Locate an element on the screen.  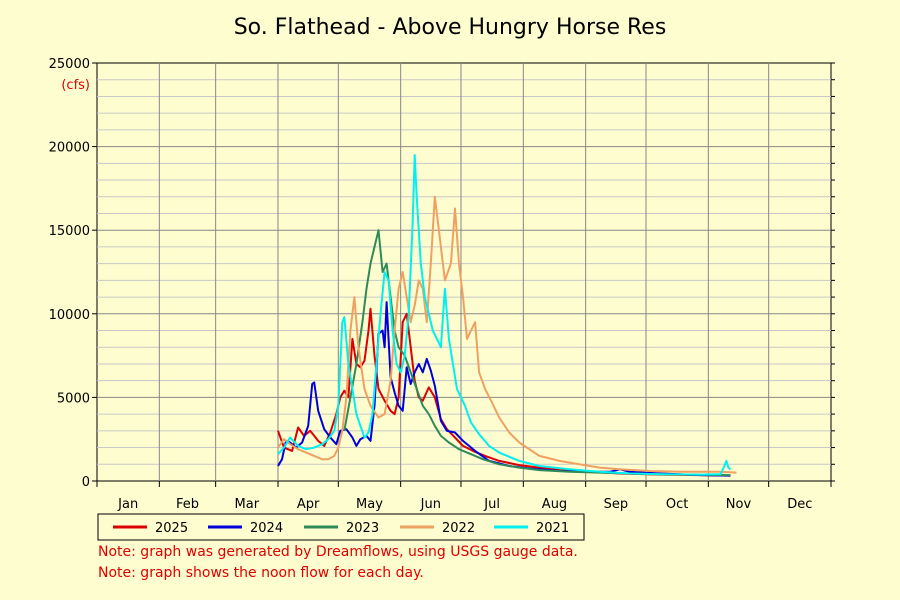
y-tick-label: 20000 is located at coordinates (69, 148).